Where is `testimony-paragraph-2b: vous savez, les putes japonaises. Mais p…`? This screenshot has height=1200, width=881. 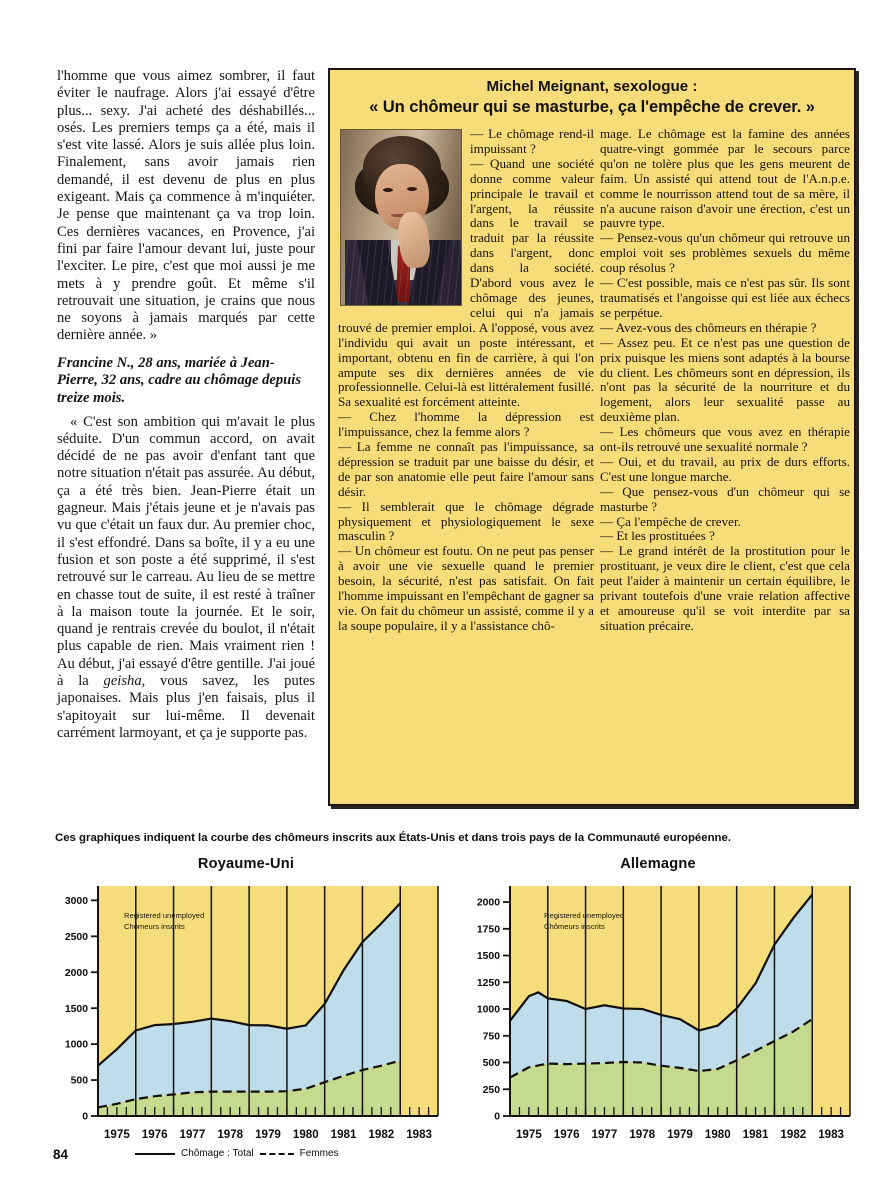 testimony-paragraph-2b: vous savez, les putes japonaises. Mais p… is located at coordinates (186, 706).